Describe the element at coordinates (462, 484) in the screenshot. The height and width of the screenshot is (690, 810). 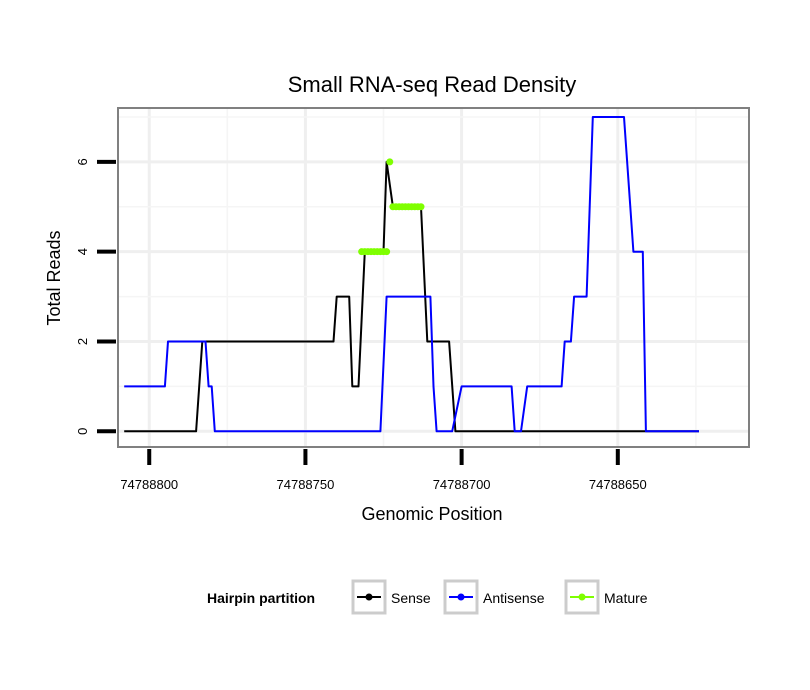
I see `x-tick-label: 74788700` at that location.